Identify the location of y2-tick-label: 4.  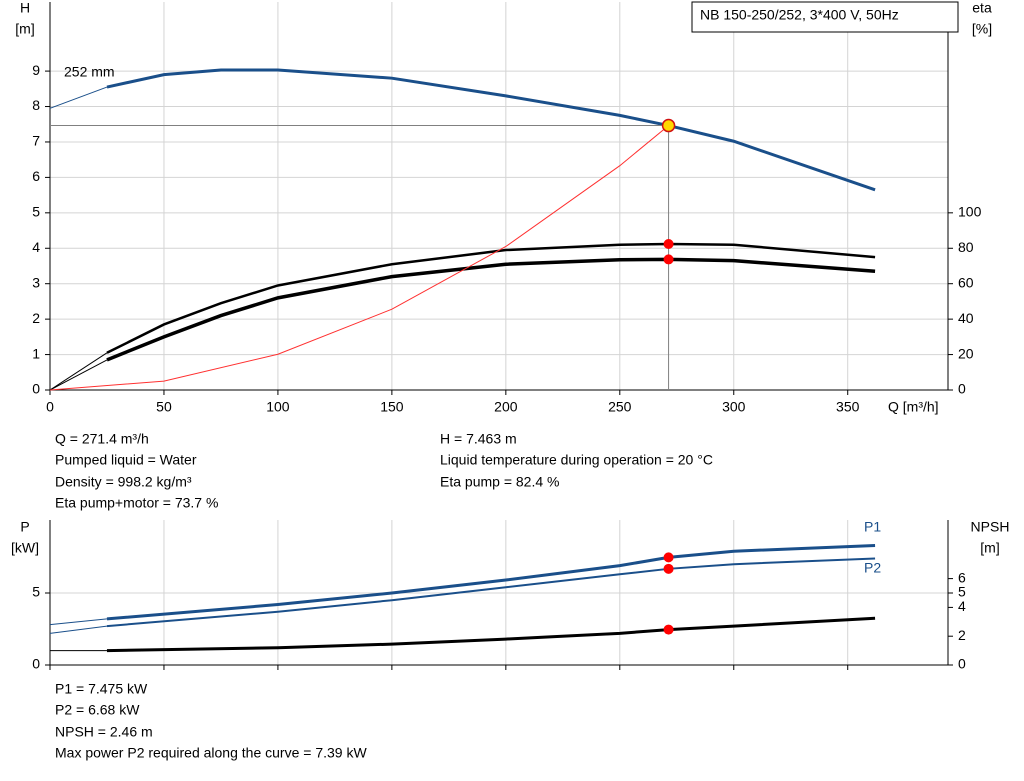
(962, 606).